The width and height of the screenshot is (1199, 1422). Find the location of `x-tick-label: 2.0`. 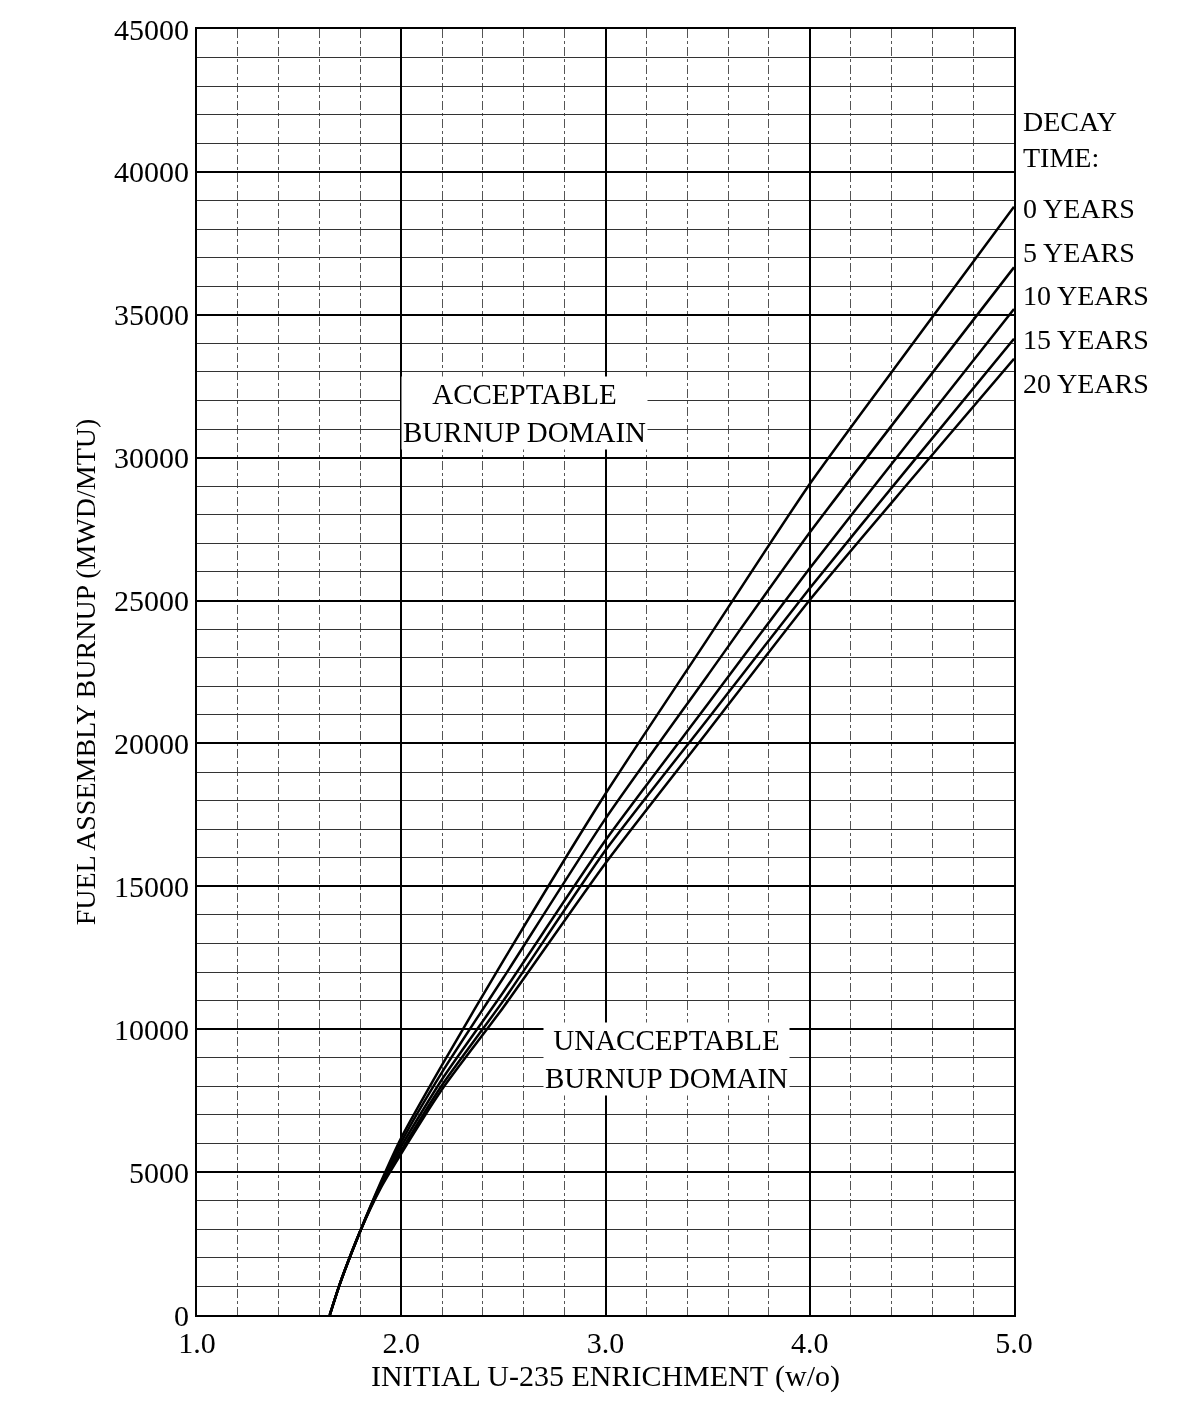

x-tick-label: 2.0 is located at coordinates (401, 1342).